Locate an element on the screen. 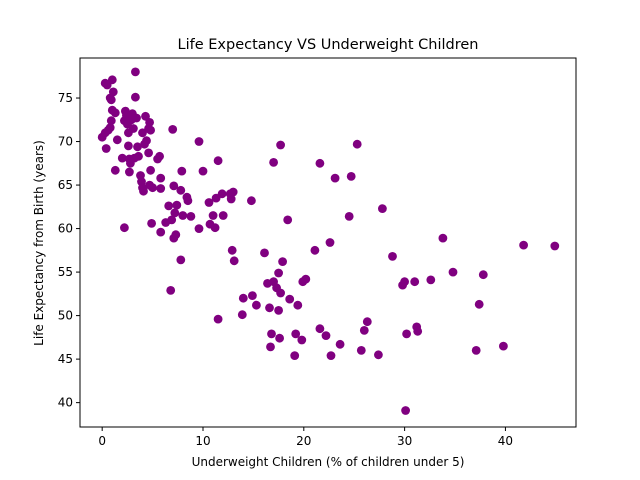 The image size is (640, 480). x-tick-label: 10 is located at coordinates (202, 441).